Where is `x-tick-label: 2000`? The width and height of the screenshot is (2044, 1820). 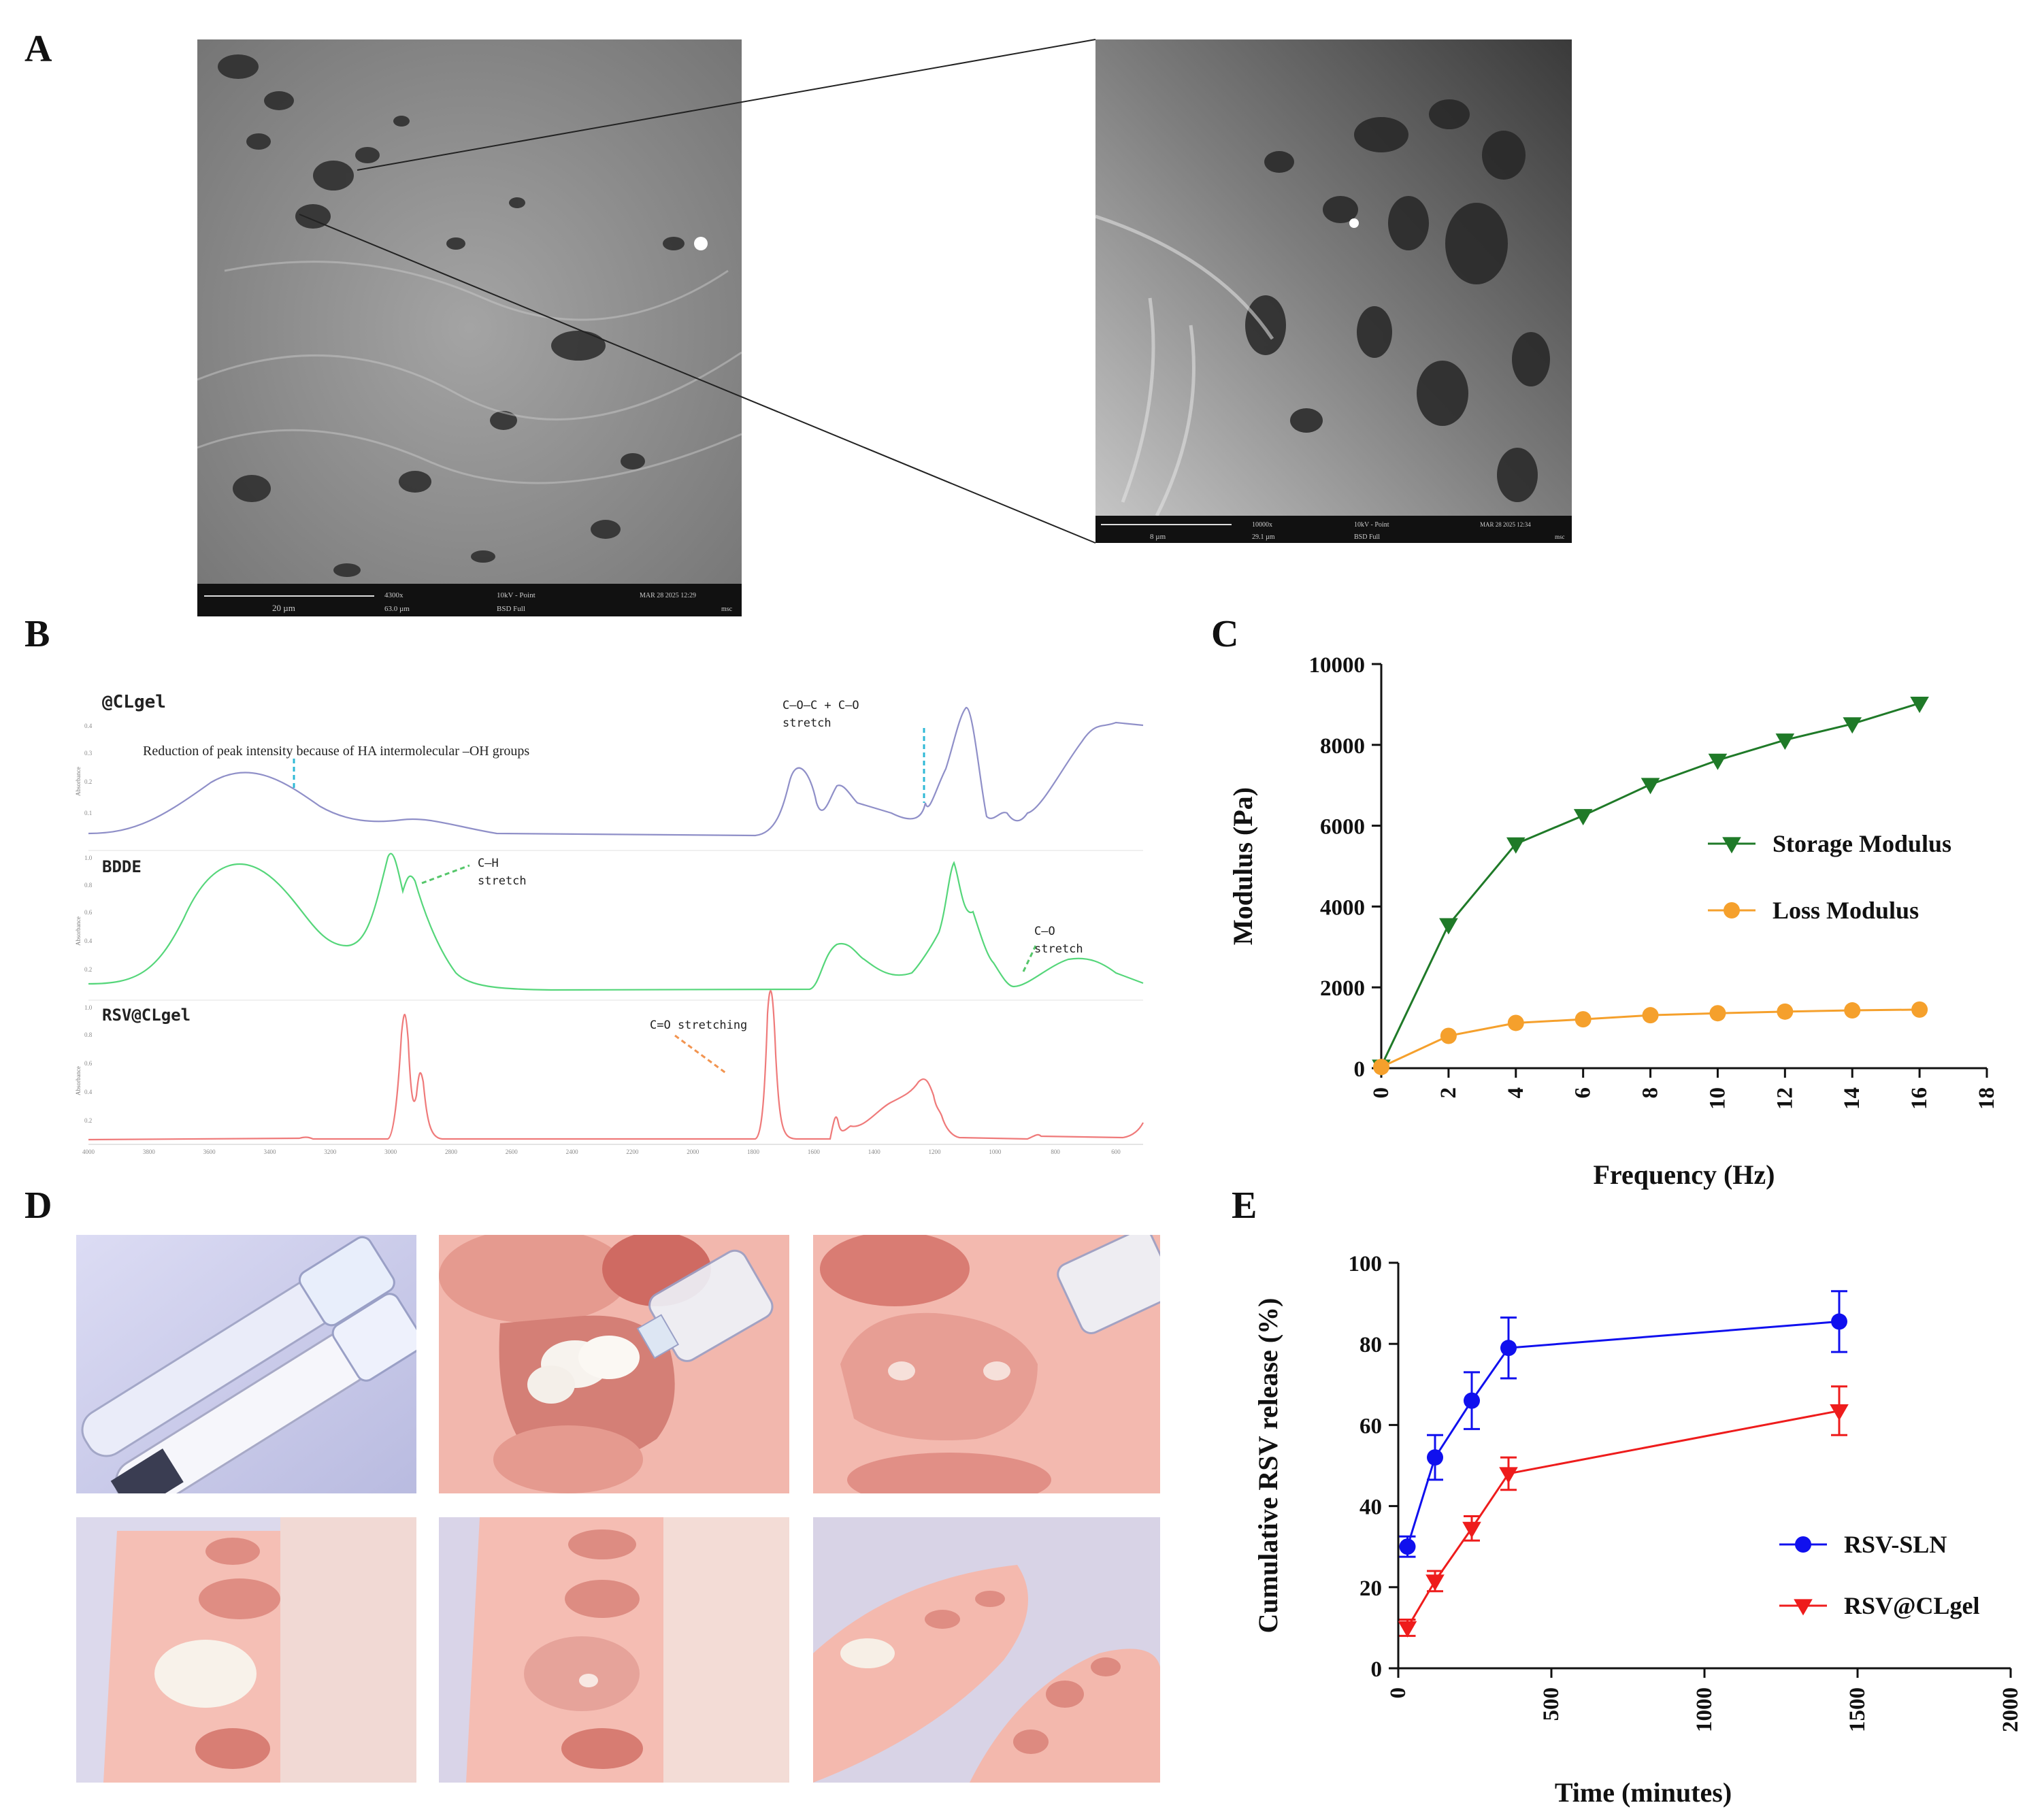 x-tick-label: 2000 is located at coordinates (2010, 1710).